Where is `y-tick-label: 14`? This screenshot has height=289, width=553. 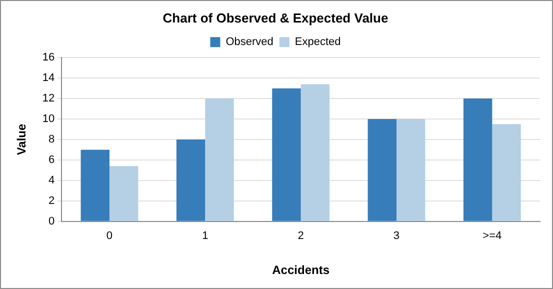
y-tick-label: 14 is located at coordinates (48, 78).